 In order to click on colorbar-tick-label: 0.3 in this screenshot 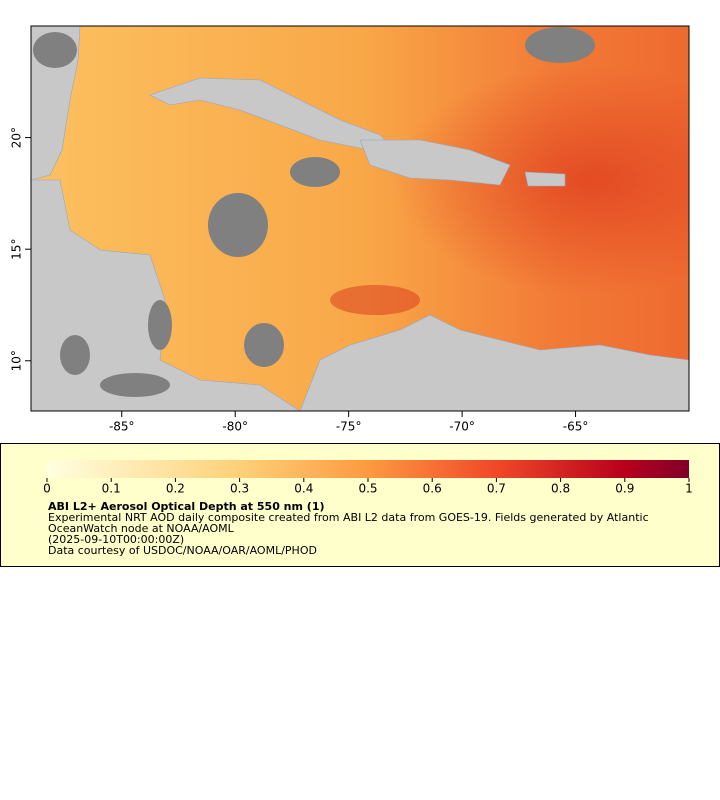, I will do `click(239, 489)`.